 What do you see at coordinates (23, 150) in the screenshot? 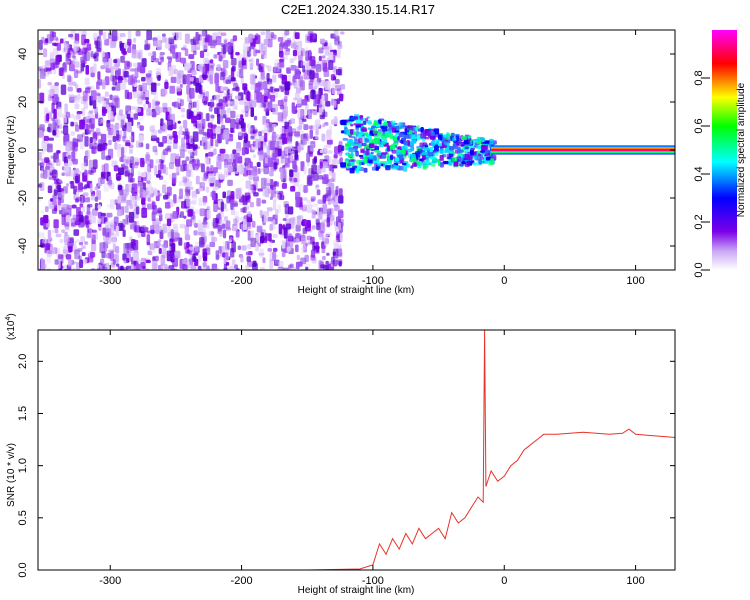
I see `spectrogram-ytick-label: 0` at bounding box center [23, 150].